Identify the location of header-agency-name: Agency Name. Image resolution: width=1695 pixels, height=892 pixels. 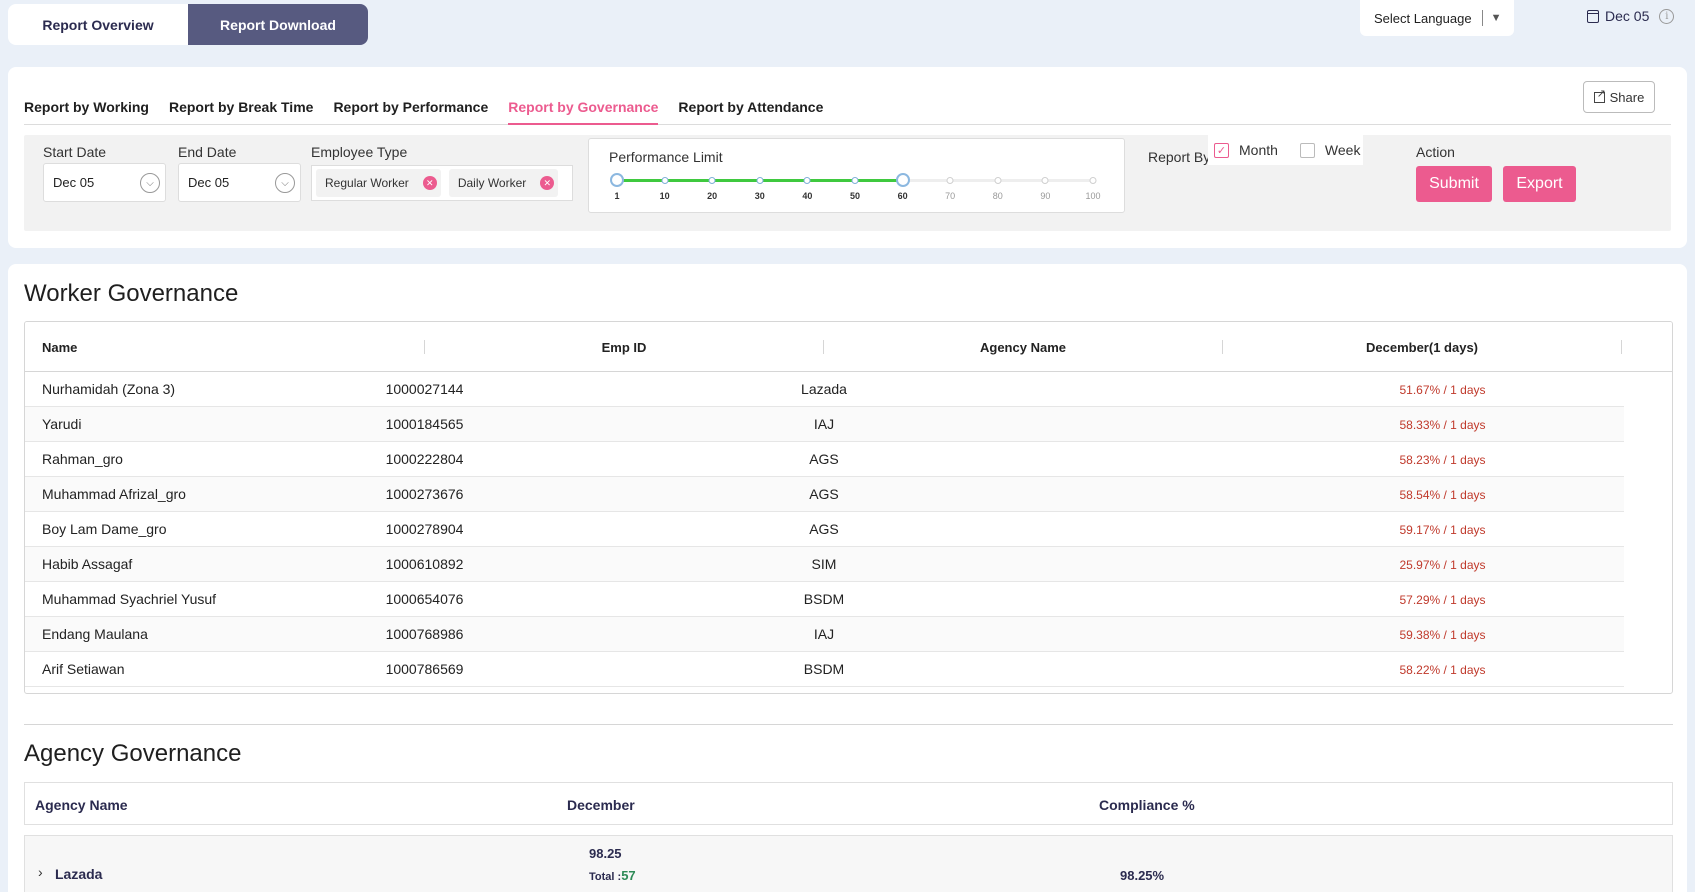
(1023, 347).